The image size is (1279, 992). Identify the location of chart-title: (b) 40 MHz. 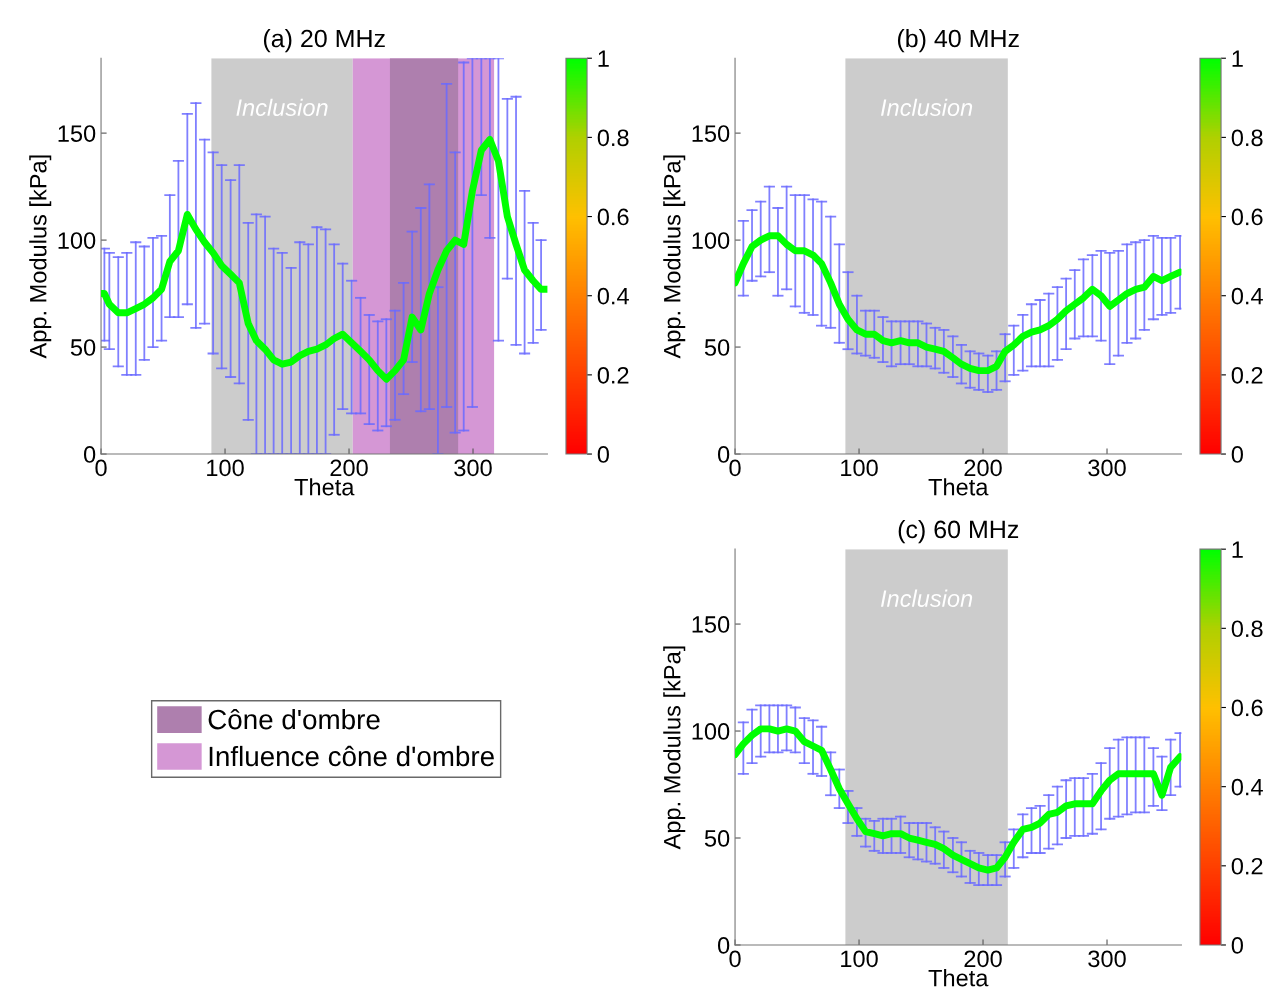
(958, 41).